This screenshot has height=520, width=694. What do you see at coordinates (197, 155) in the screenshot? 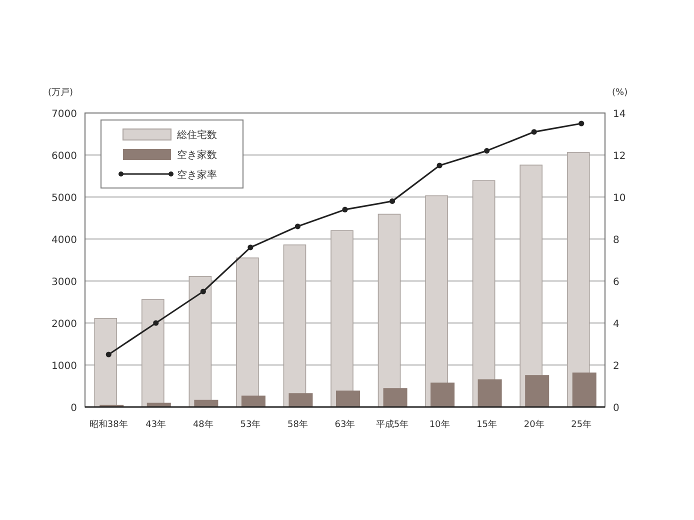
I see `legend-label: 空き家数` at bounding box center [197, 155].